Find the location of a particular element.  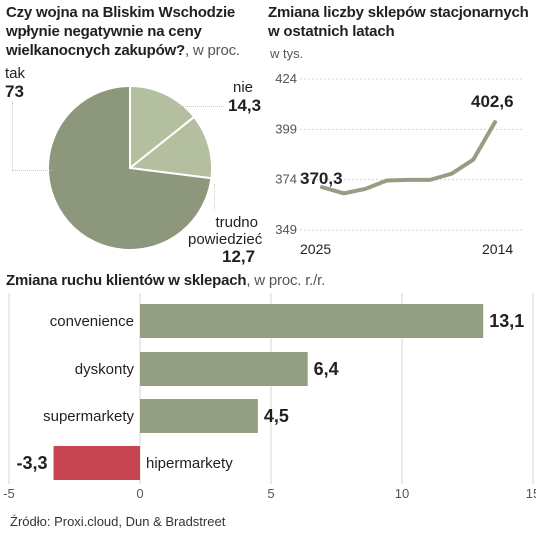

pie-label-nie: nie is located at coordinates (243, 87).